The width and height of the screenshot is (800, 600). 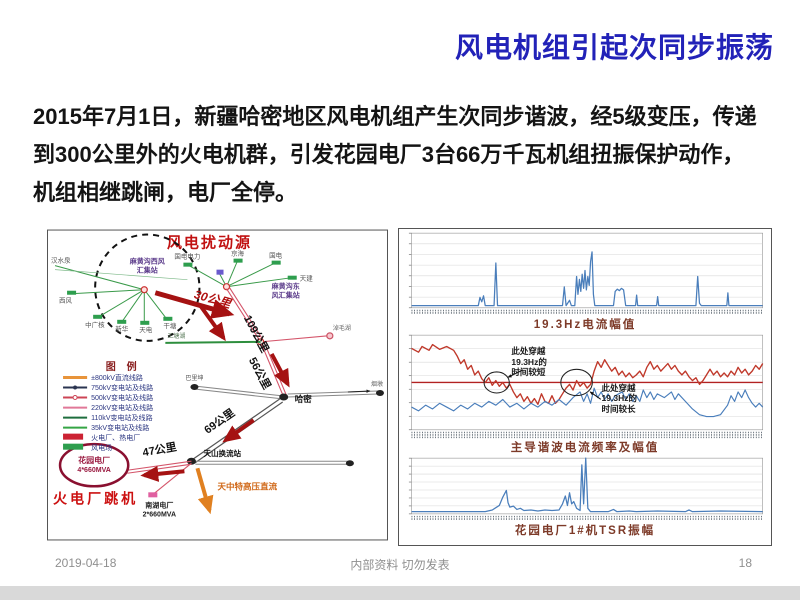 What do you see at coordinates (585, 488) in the screenshot?
I see `chart-tsr-amplitude` at bounding box center [585, 488].